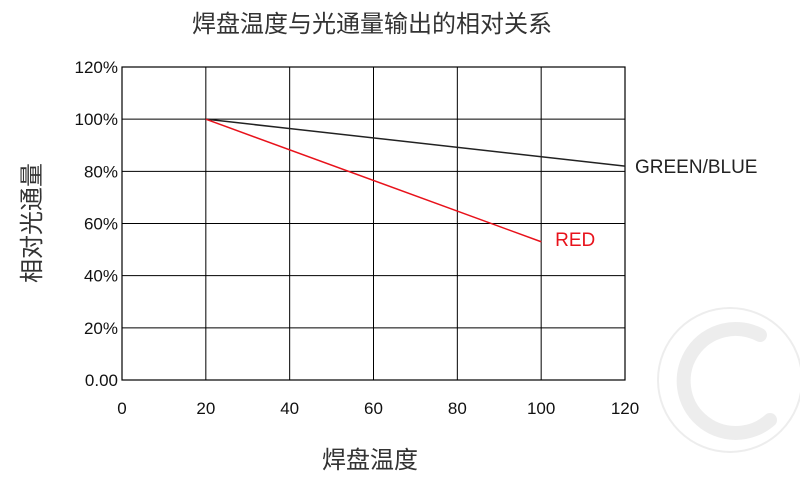  I want to click on series-line-green-blue, so click(415, 142).